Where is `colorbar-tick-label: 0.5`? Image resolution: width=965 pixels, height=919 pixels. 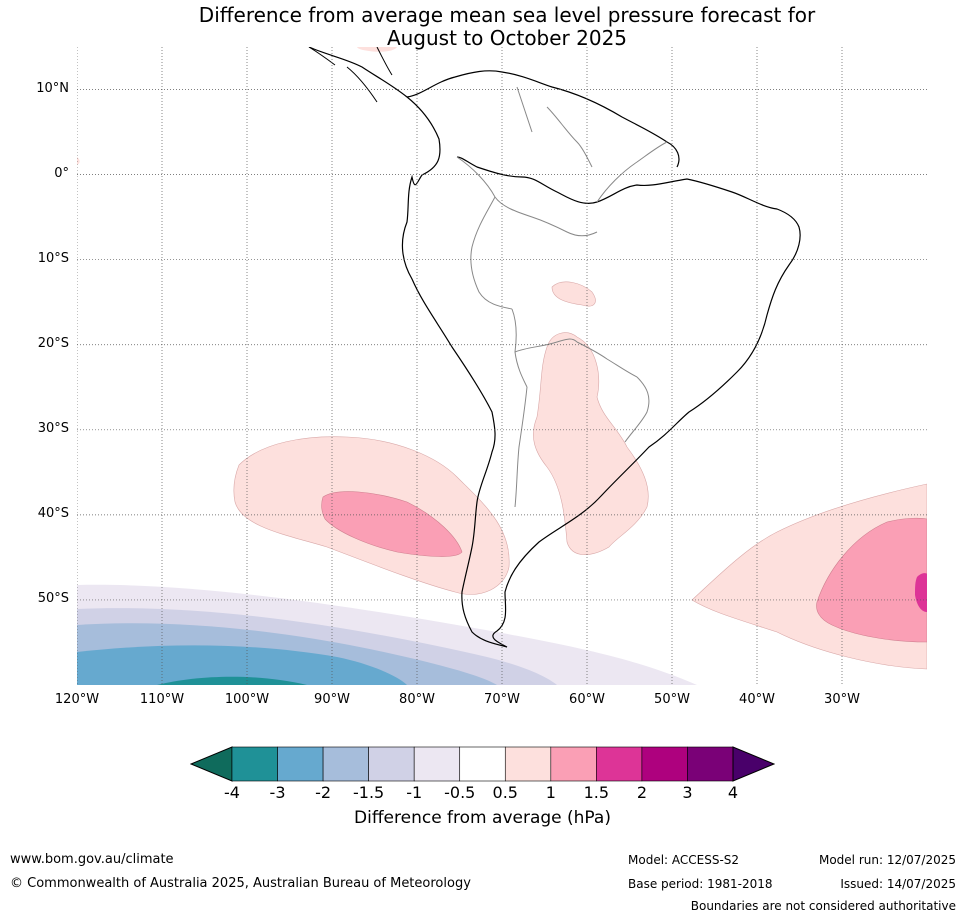 colorbar-tick-label: 0.5 is located at coordinates (505, 792).